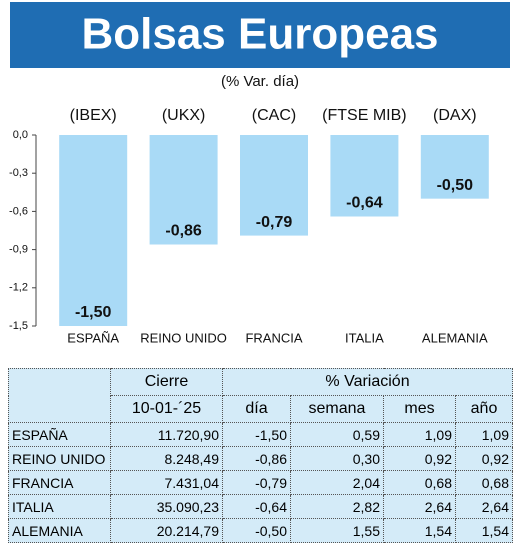 The width and height of the screenshot is (520, 546). I want to click on value-label: -1,50, so click(93, 312).